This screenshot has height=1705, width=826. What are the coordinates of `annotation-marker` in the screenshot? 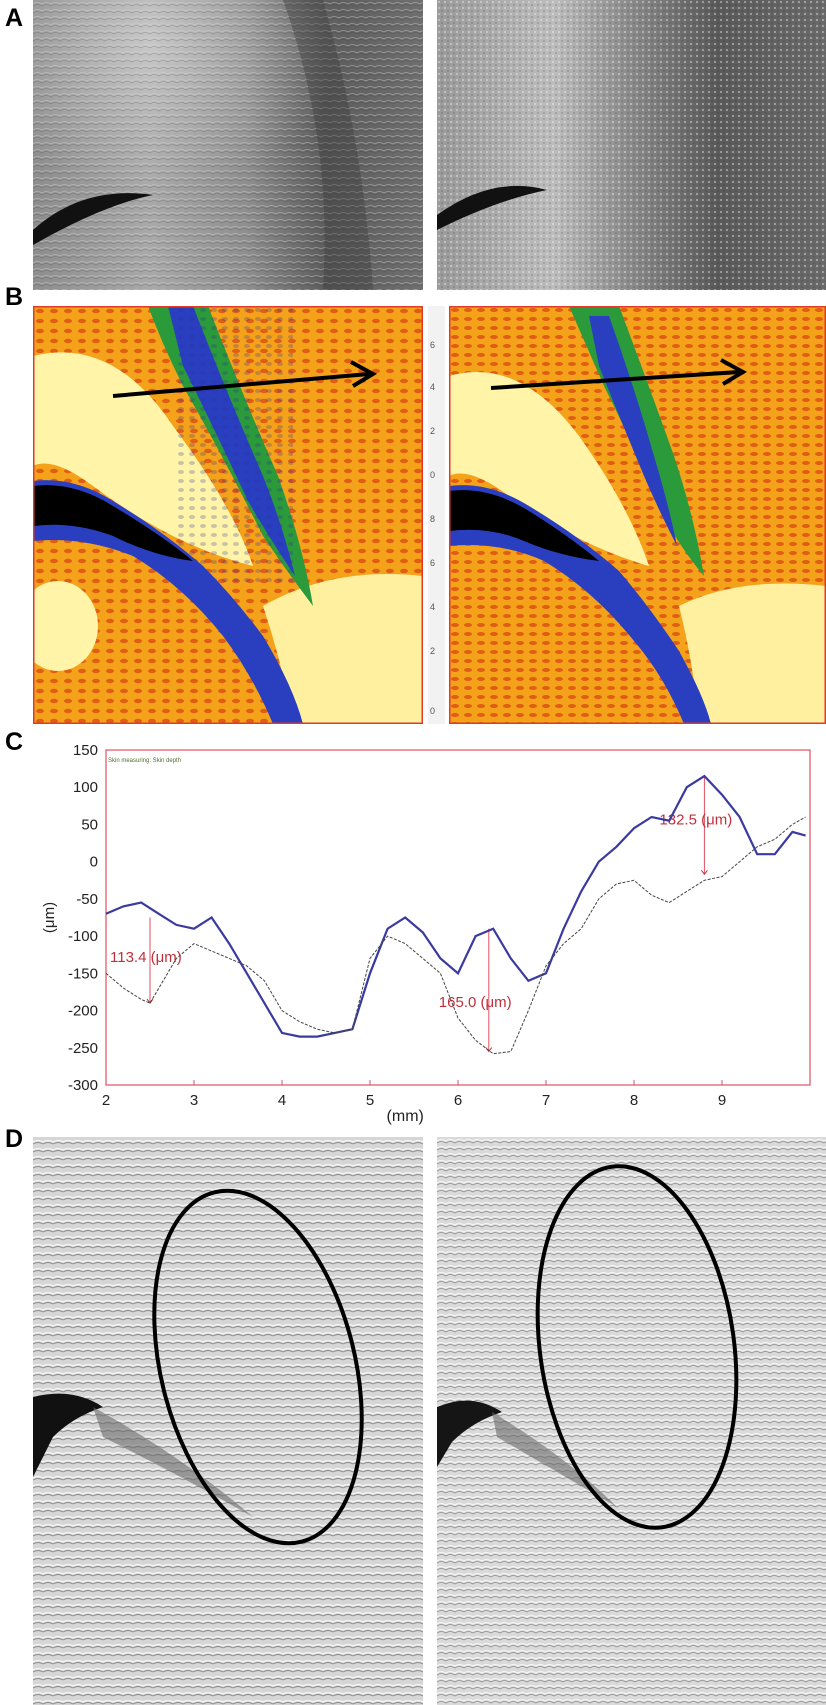 It's located at (704, 873).